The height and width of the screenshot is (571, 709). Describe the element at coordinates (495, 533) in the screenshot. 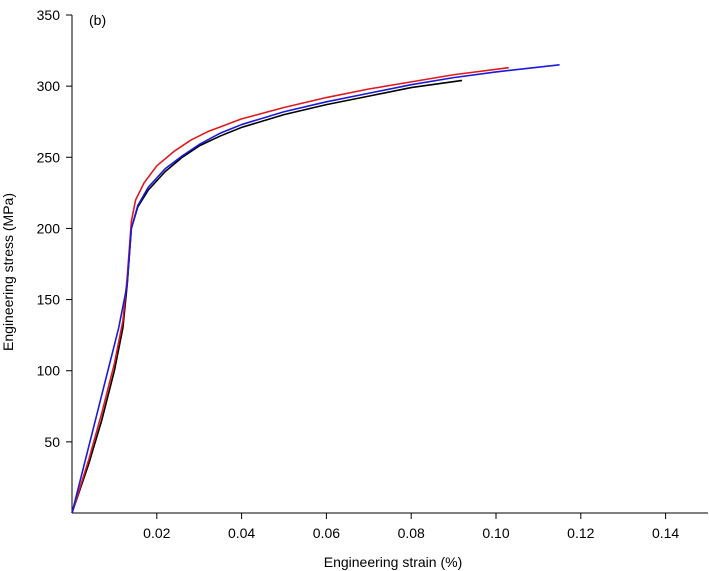

I see `x-tick-label: 0.10` at that location.